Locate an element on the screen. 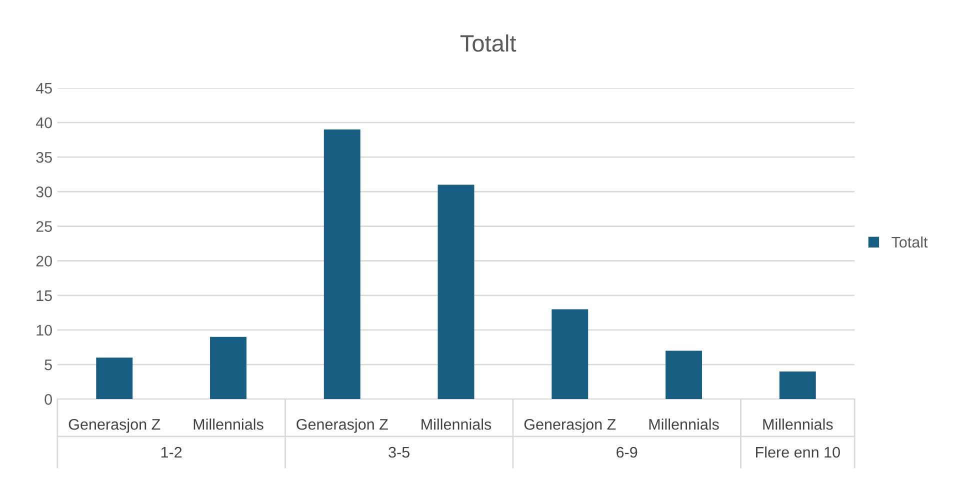  y-tick-label: 10 is located at coordinates (44, 330).